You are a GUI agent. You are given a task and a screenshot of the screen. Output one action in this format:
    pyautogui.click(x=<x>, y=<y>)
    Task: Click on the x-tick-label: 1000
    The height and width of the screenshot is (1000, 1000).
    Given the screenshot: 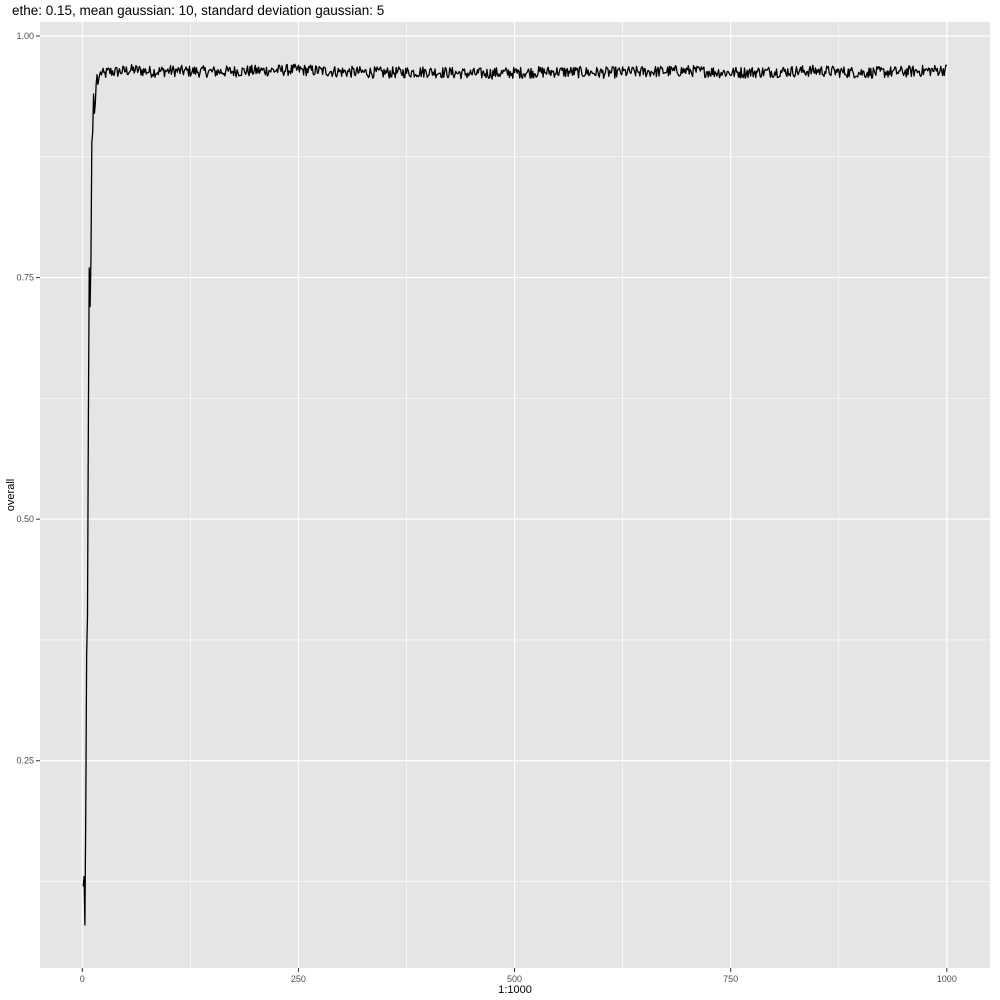 What is the action you would take?
    pyautogui.click(x=947, y=979)
    